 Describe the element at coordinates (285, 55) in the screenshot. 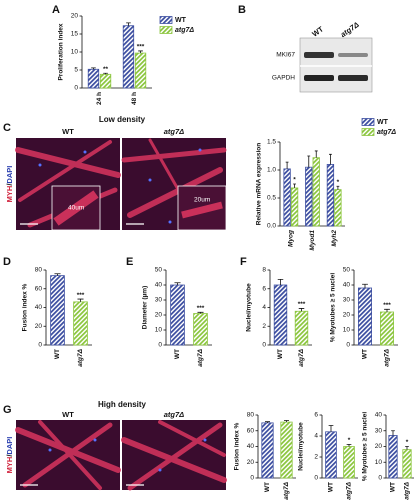

I see `blot-row-label: MKI67` at that location.